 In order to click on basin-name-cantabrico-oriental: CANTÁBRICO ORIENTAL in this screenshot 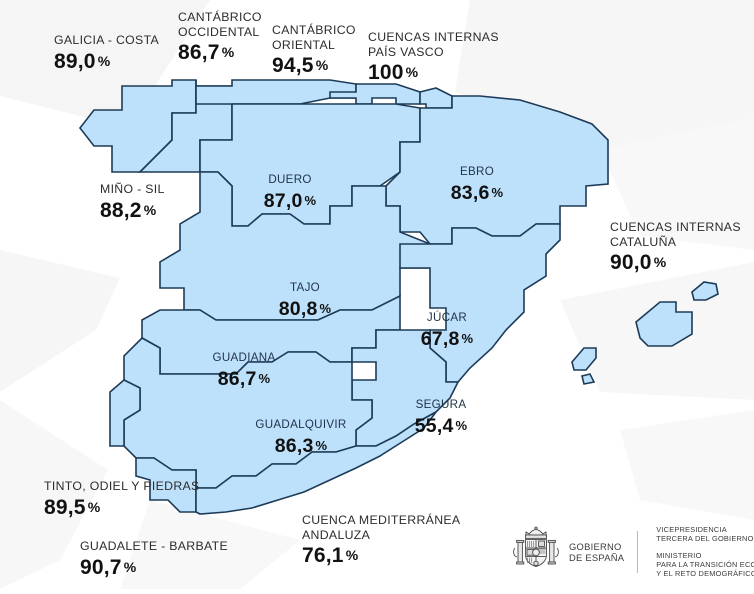, I will do `click(314, 37)`.